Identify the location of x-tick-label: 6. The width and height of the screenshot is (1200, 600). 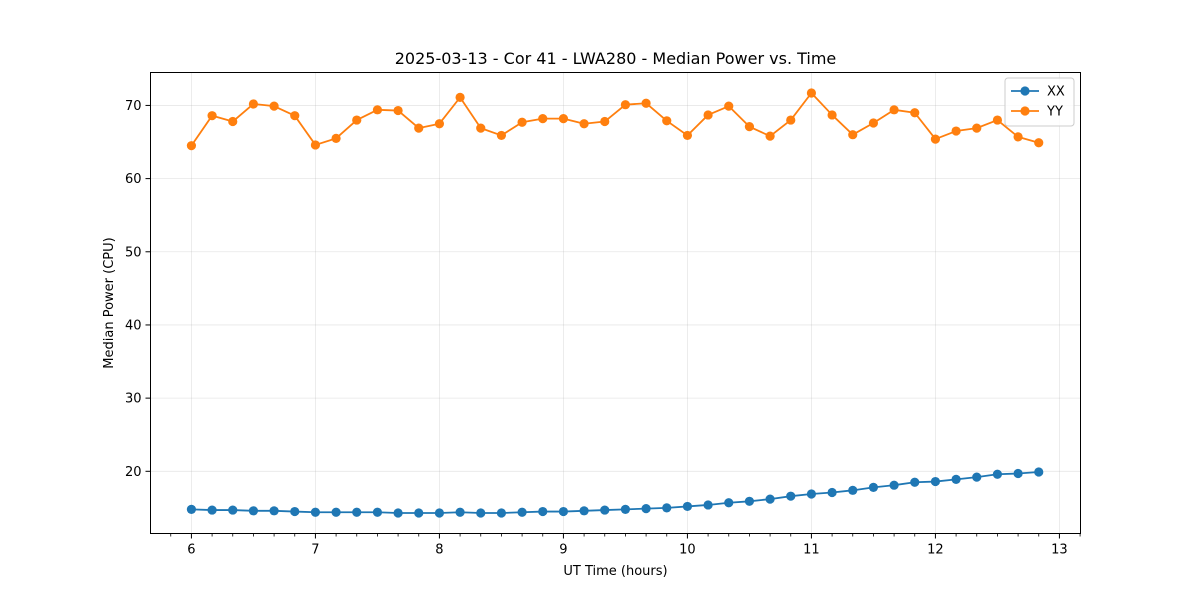
(191, 550).